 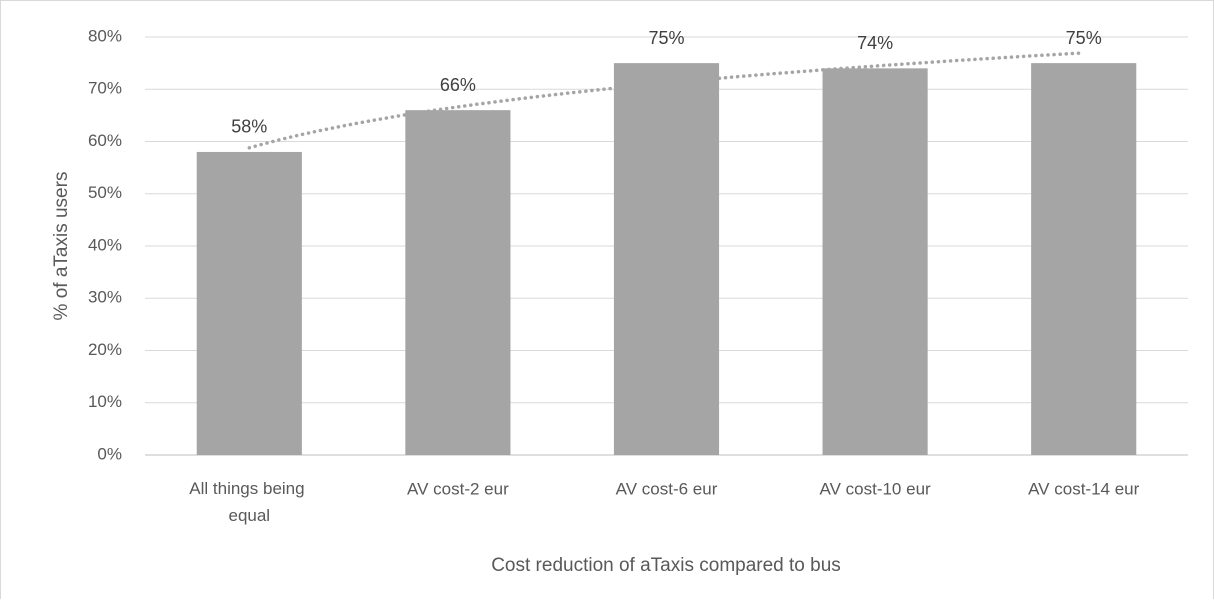 What do you see at coordinates (458, 488) in the screenshot?
I see `x-tick-label: AV cost-2 eur` at bounding box center [458, 488].